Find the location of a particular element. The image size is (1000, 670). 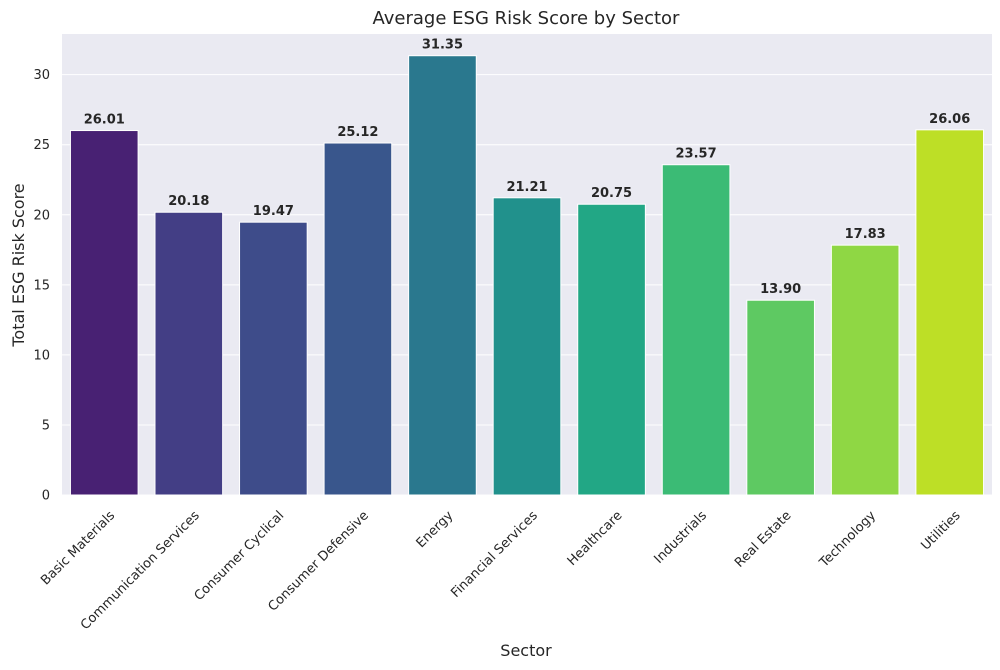

x-tick-label: Industrials is located at coordinates (680, 537).